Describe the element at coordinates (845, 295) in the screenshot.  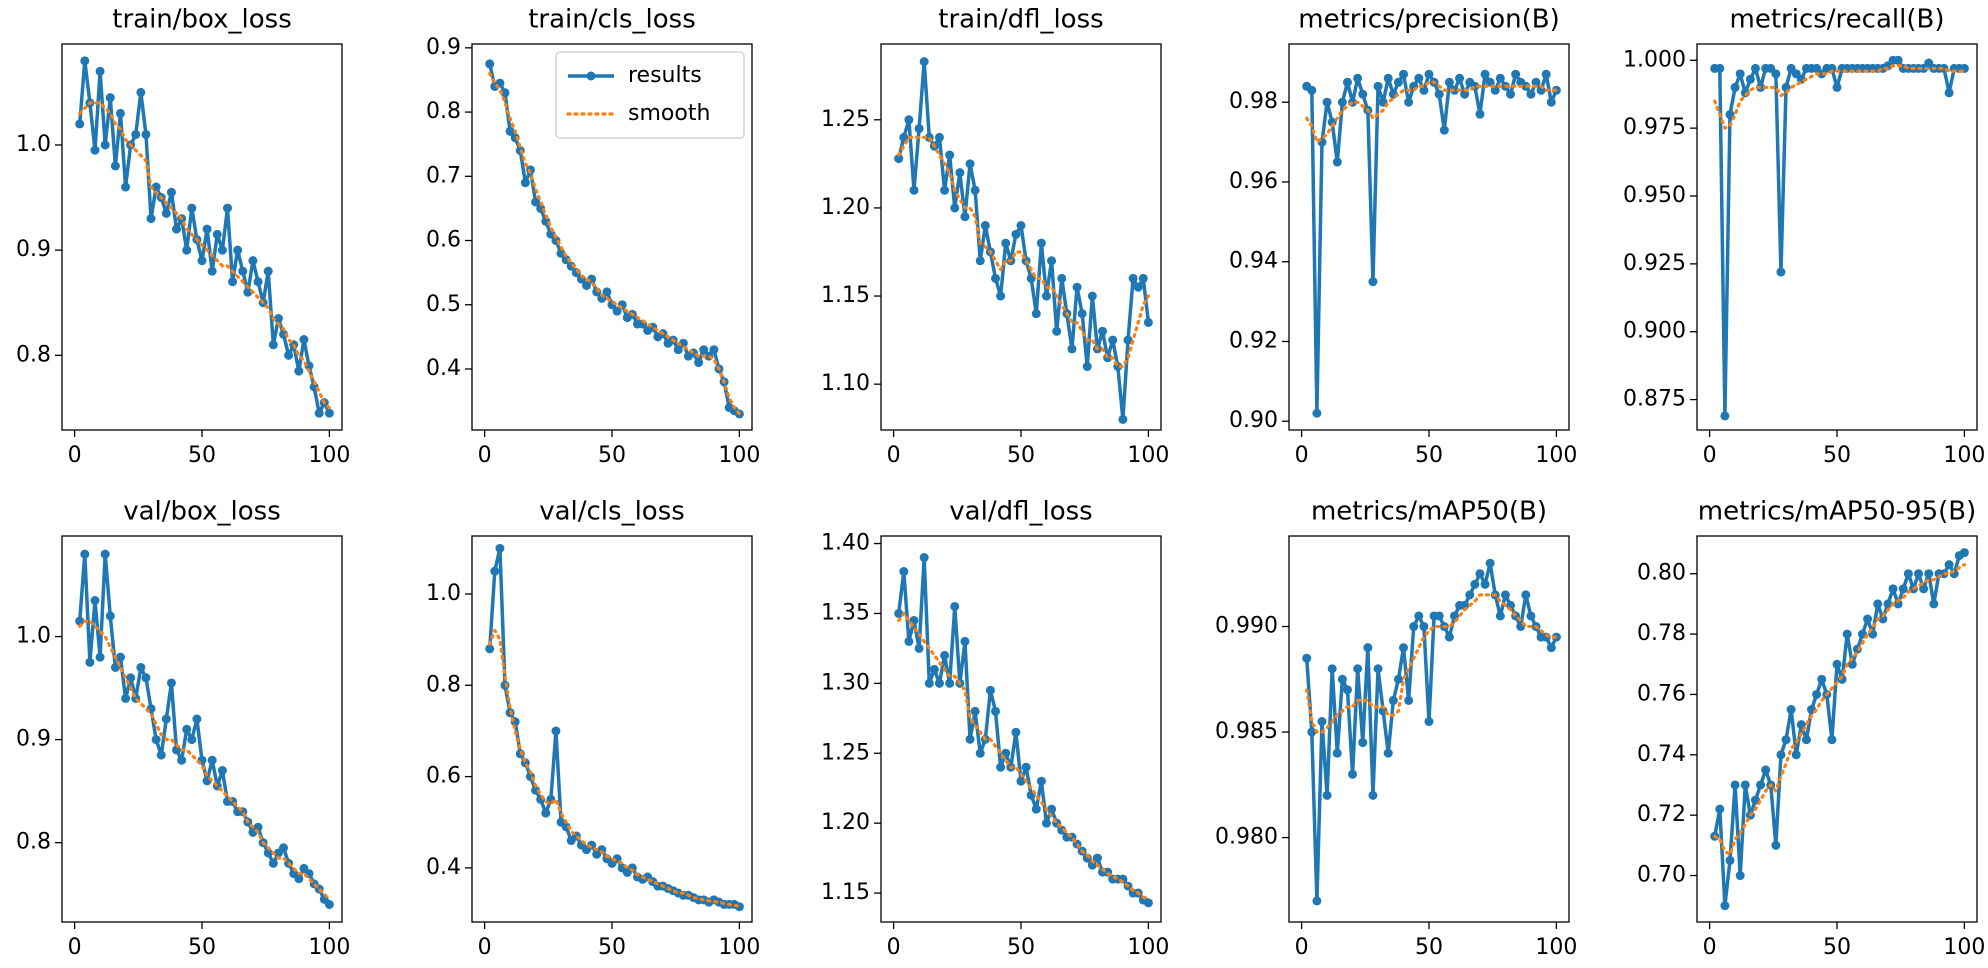
I see `y-tick-label: 1.15` at that location.